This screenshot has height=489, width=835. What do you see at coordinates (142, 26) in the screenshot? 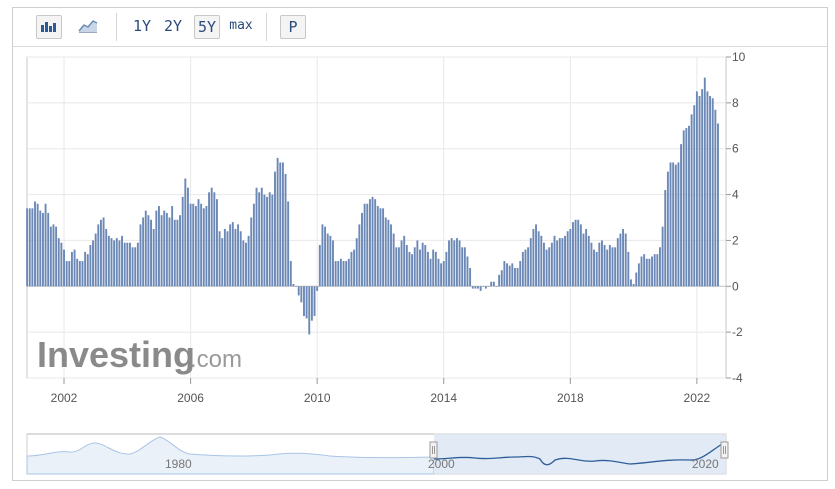
I see `range-1y-button: 1Y` at bounding box center [142, 26].